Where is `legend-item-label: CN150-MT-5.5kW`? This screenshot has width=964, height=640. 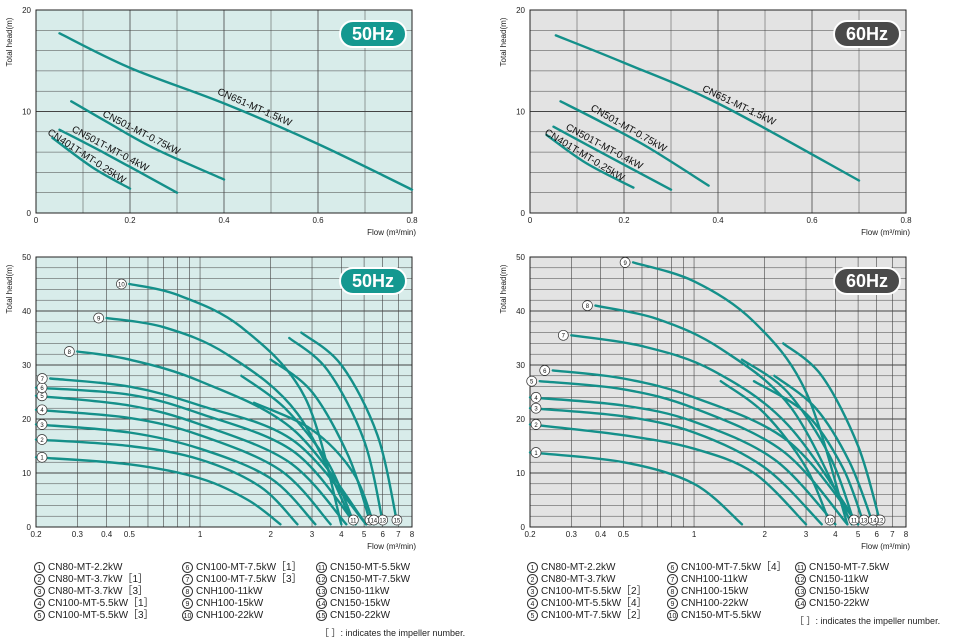
legend-item-label: CN150-MT-5.5kW is located at coordinates (370, 568).